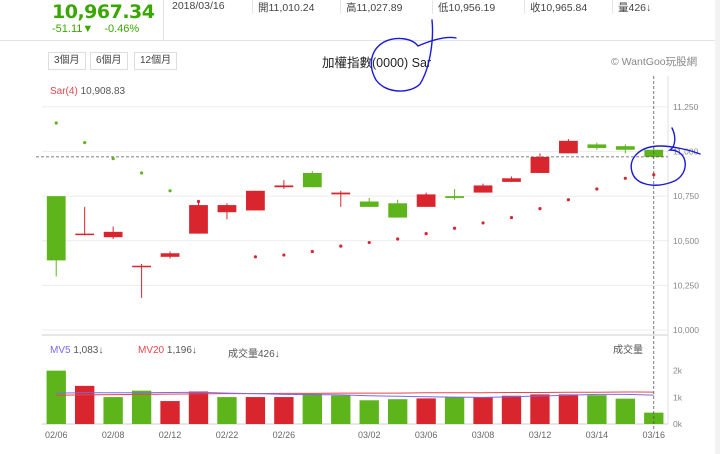  I want to click on x-tick-label: 03/12, so click(540, 435).